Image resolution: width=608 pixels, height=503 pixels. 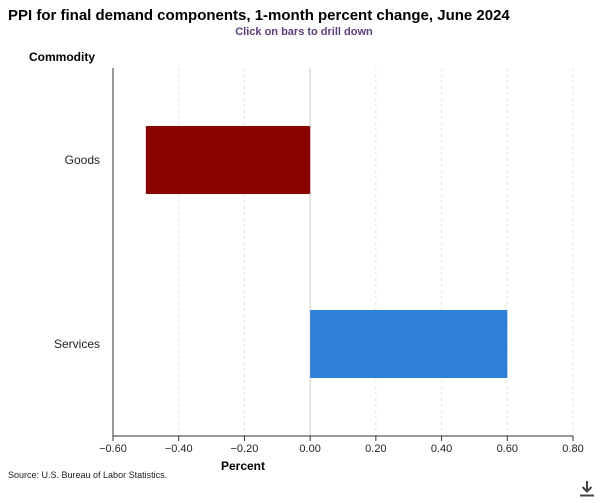 What do you see at coordinates (507, 449) in the screenshot?
I see `x-tick-label: 0.60` at bounding box center [507, 449].